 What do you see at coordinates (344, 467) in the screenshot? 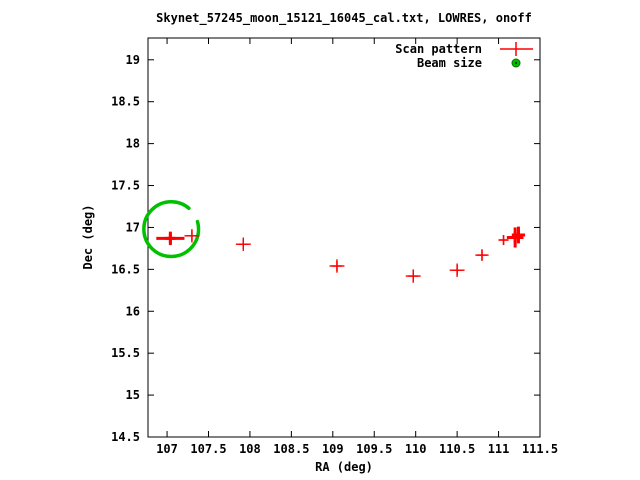
I see `x-axis-label: RA (deg)` at bounding box center [344, 467].